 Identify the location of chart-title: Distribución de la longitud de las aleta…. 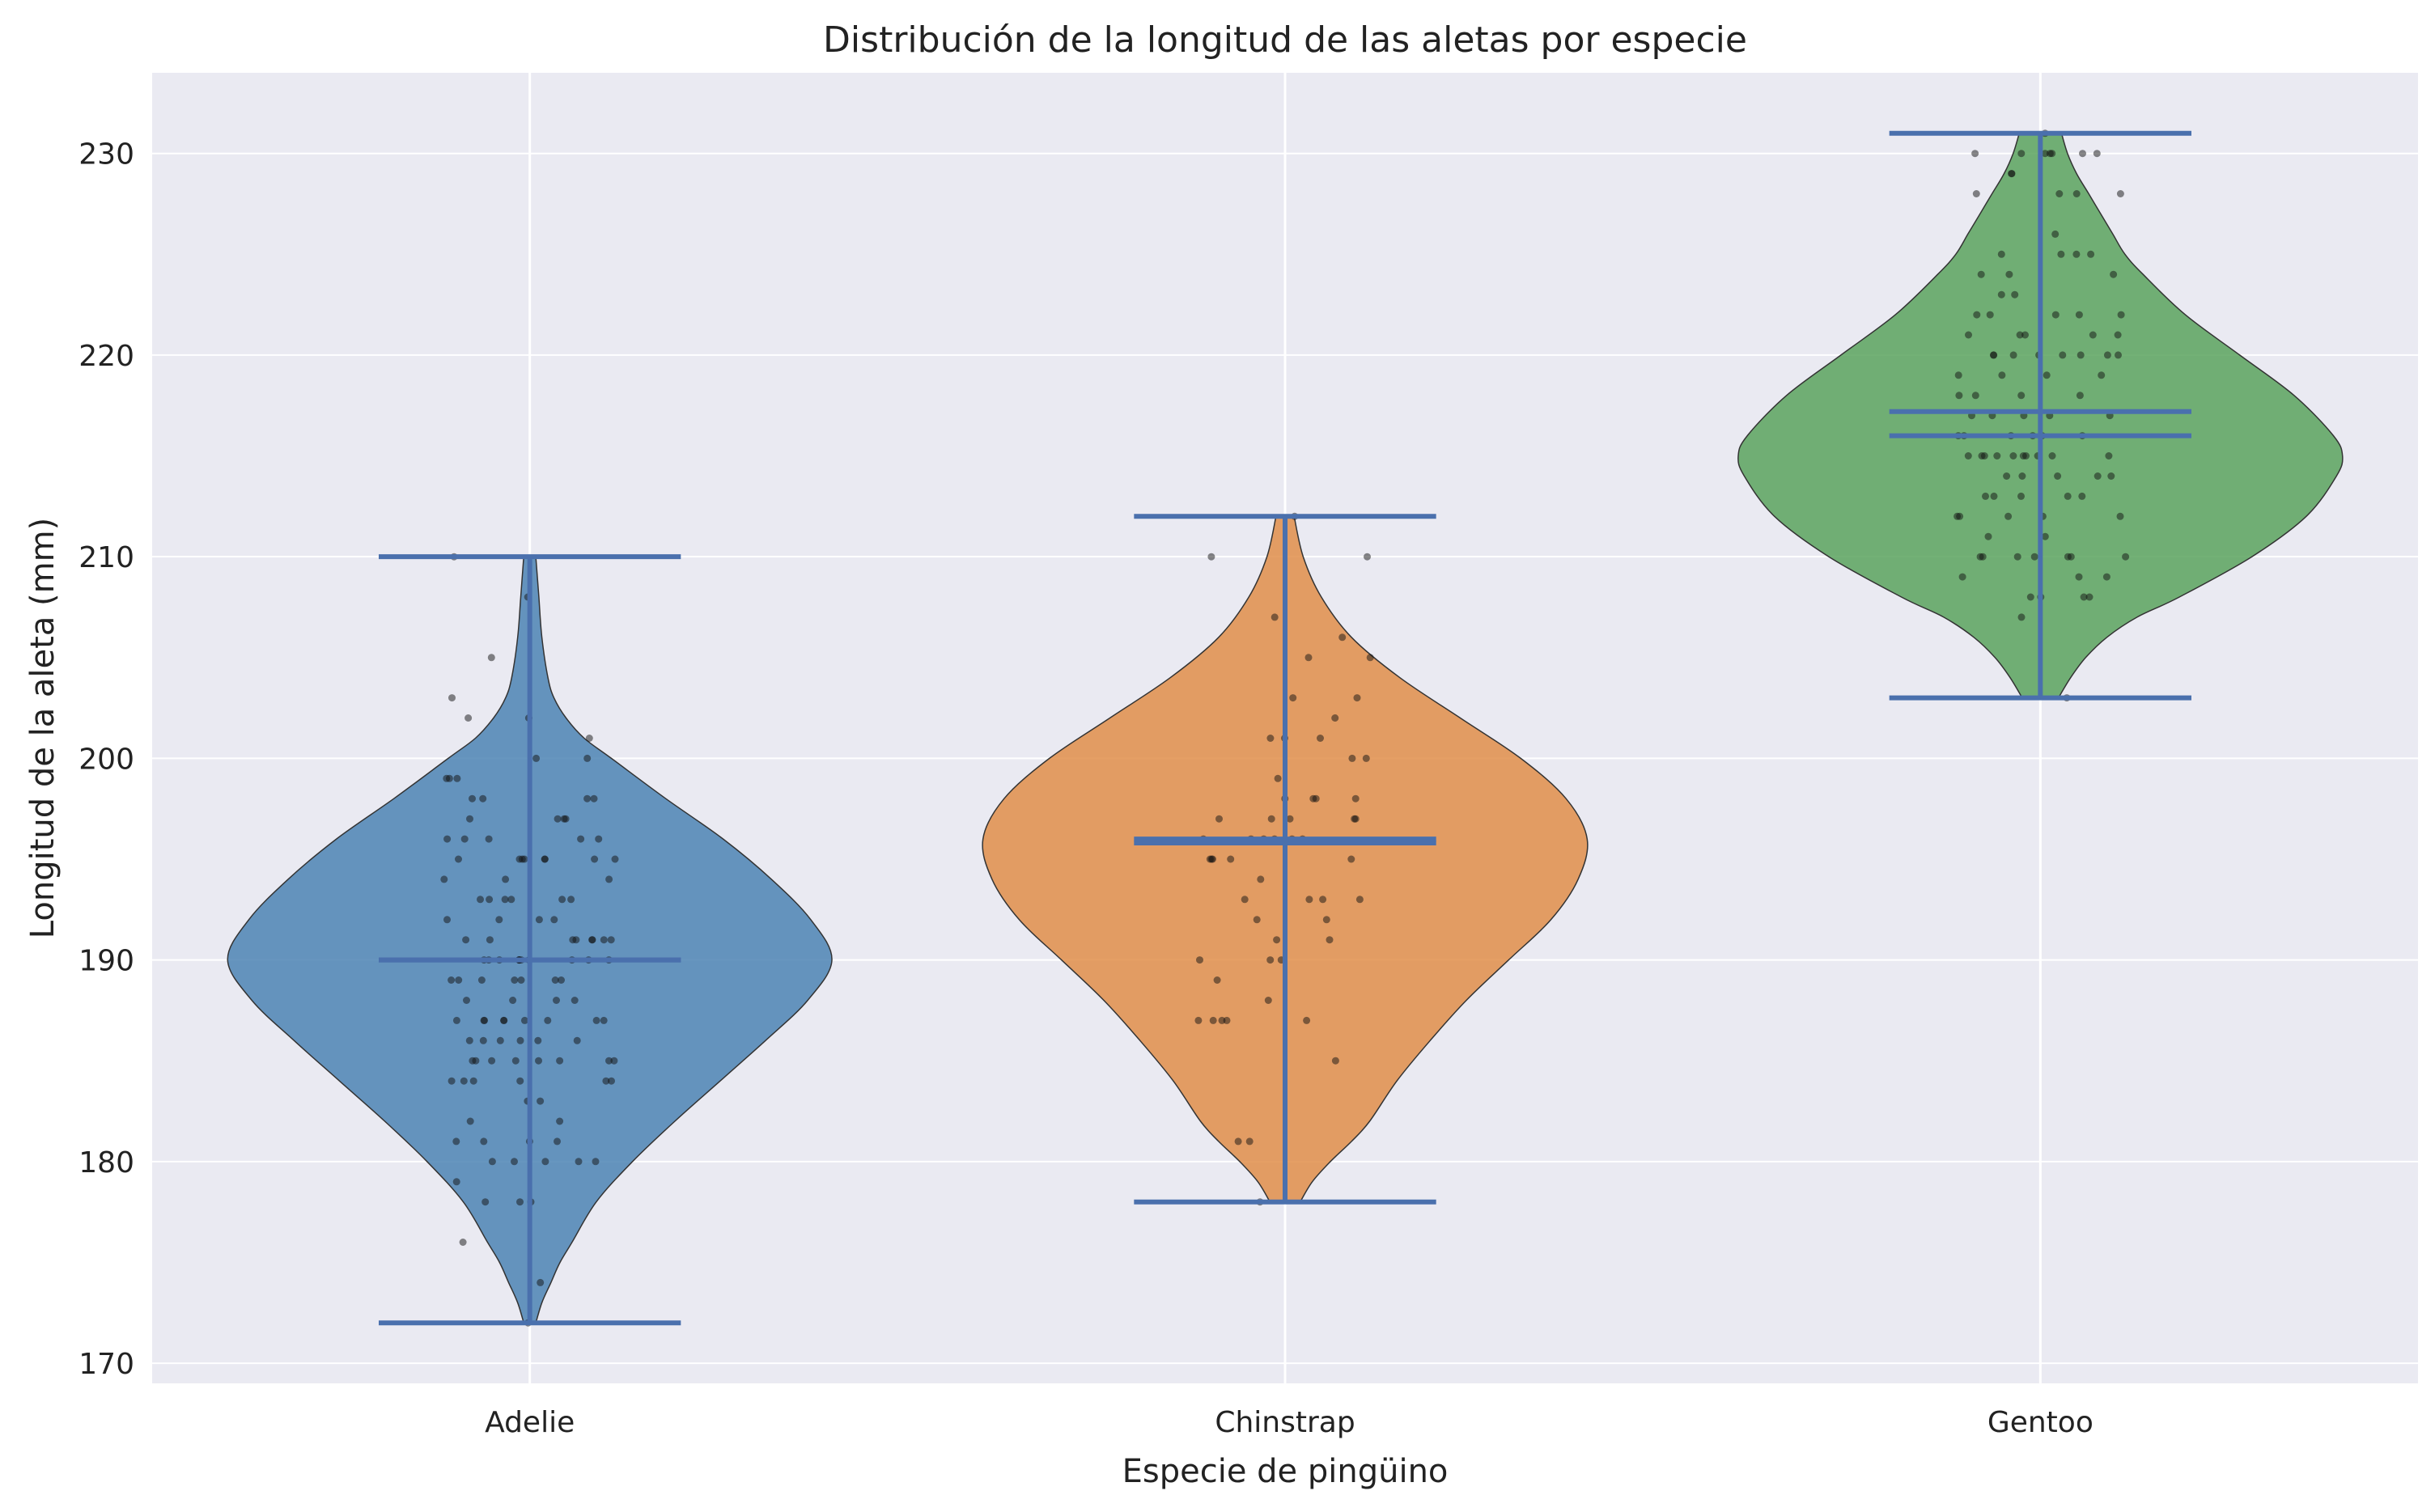
(1285, 40).